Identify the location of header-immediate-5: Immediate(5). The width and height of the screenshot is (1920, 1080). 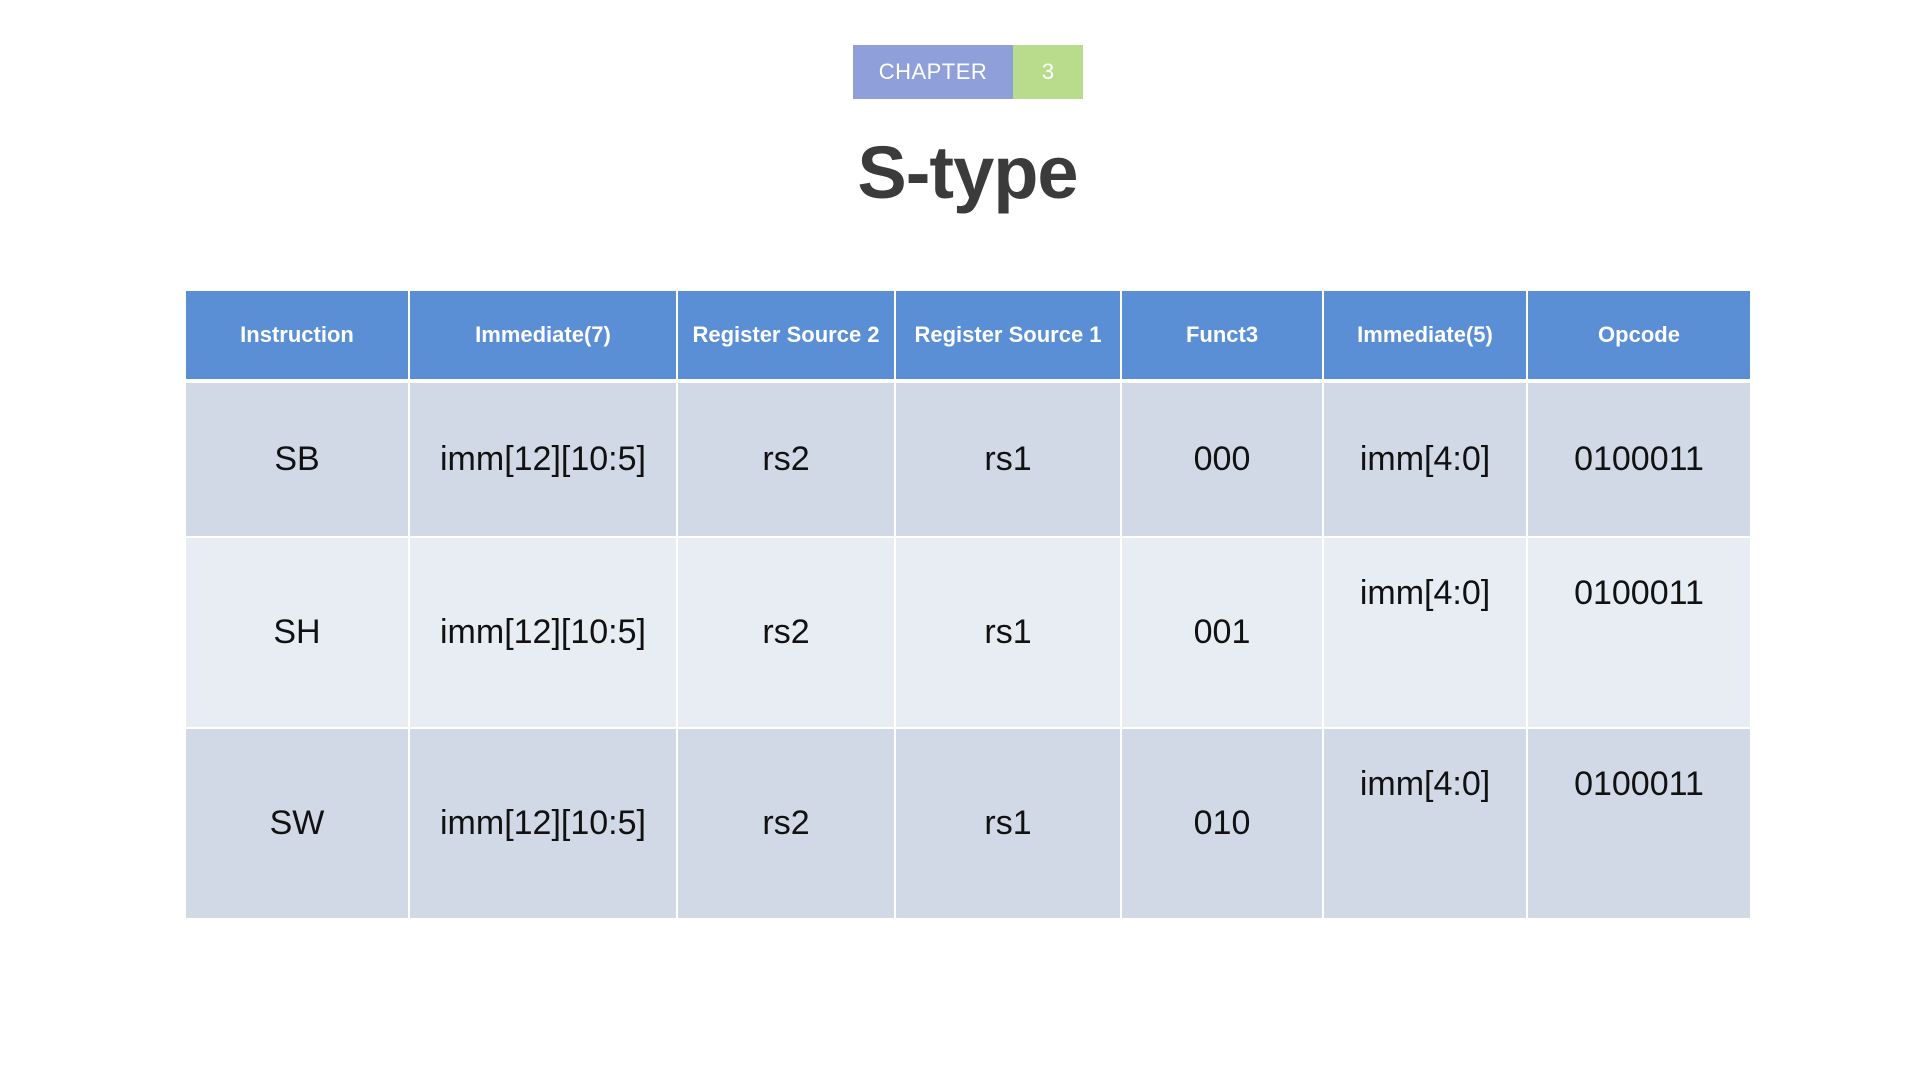
(1425, 337).